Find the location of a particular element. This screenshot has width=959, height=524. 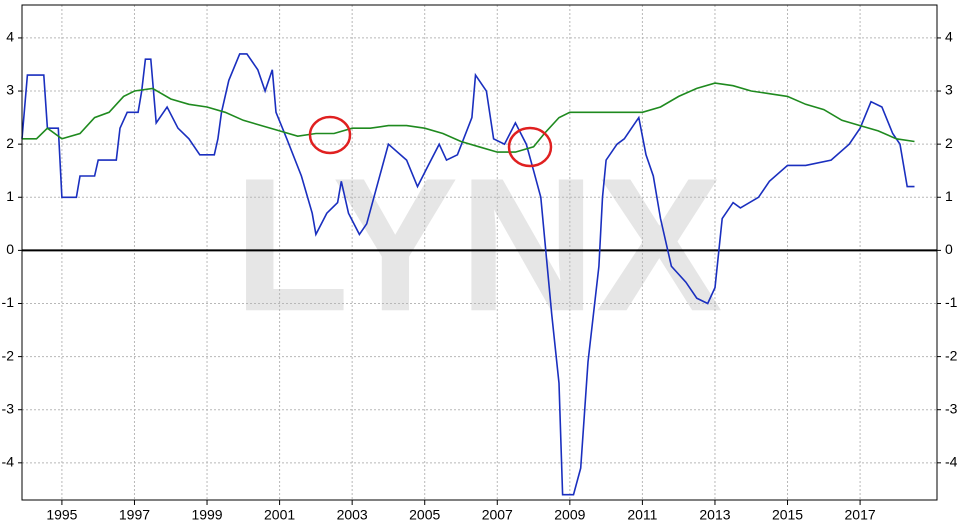

x-tick-label: 2015 is located at coordinates (787, 515).